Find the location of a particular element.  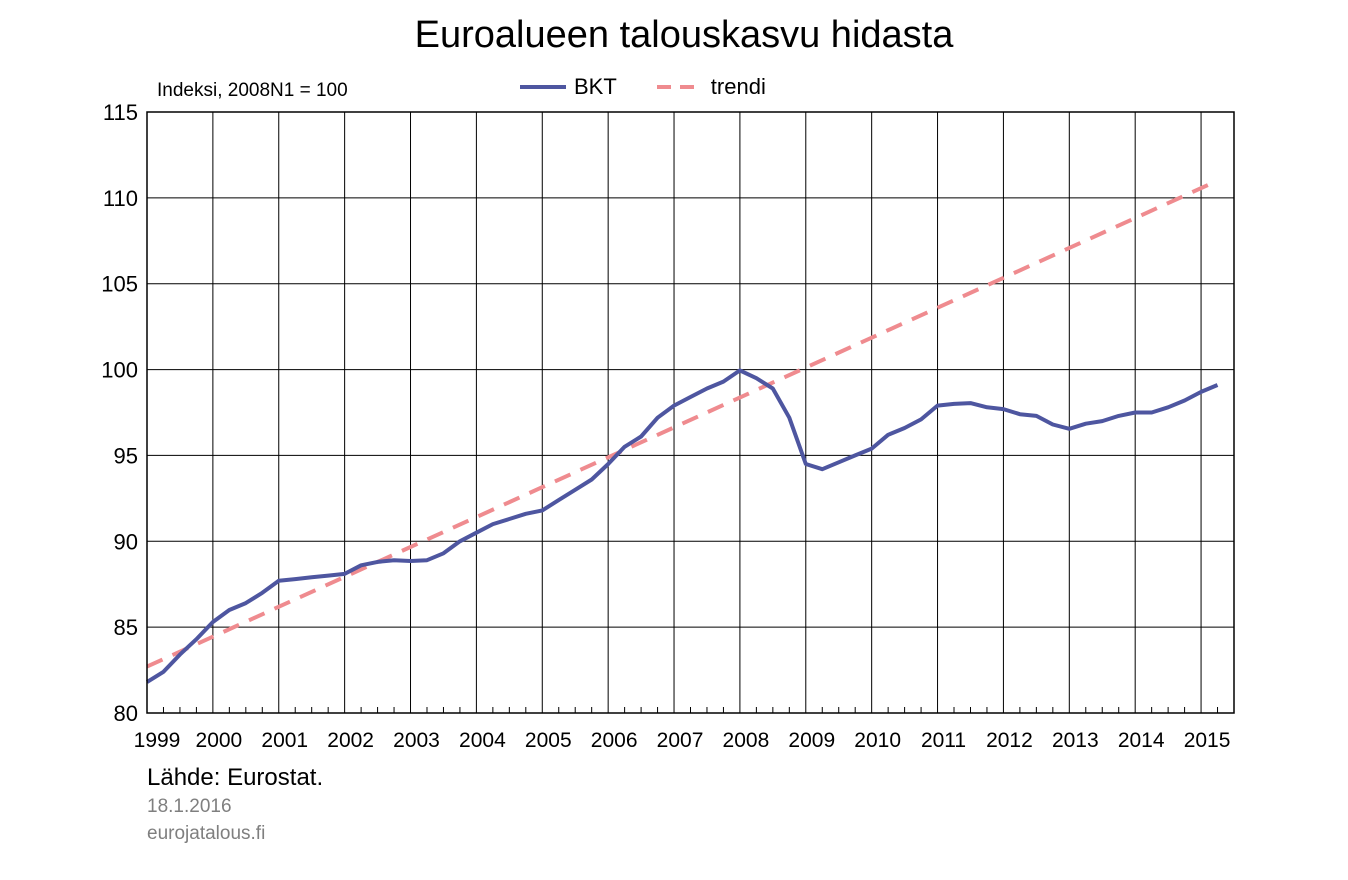

legend-item-trendi: trendi is located at coordinates (710, 87).